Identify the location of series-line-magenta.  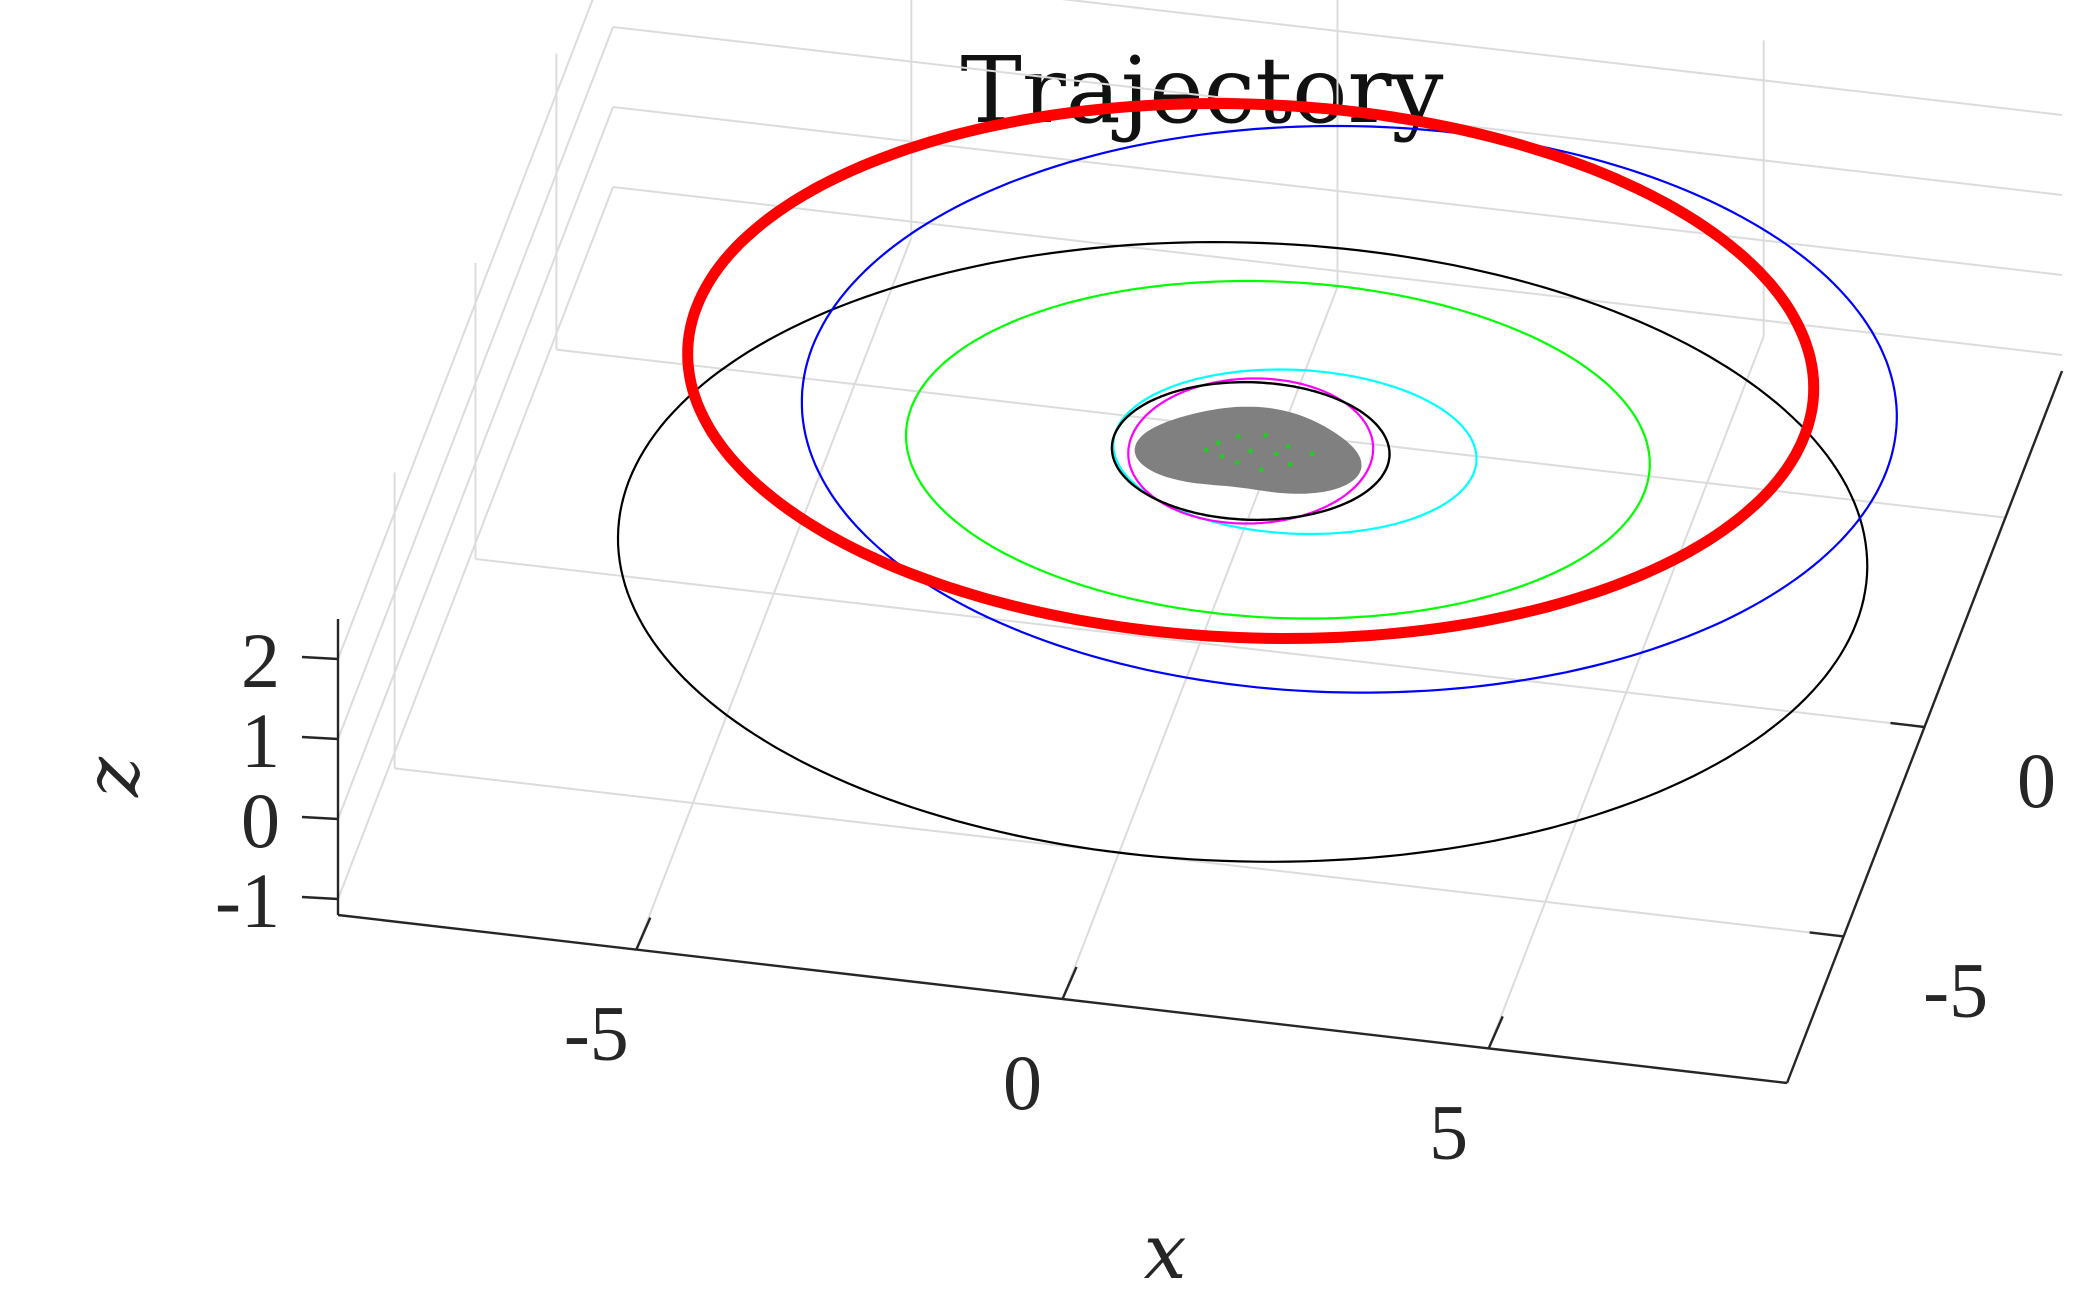
(1251, 451).